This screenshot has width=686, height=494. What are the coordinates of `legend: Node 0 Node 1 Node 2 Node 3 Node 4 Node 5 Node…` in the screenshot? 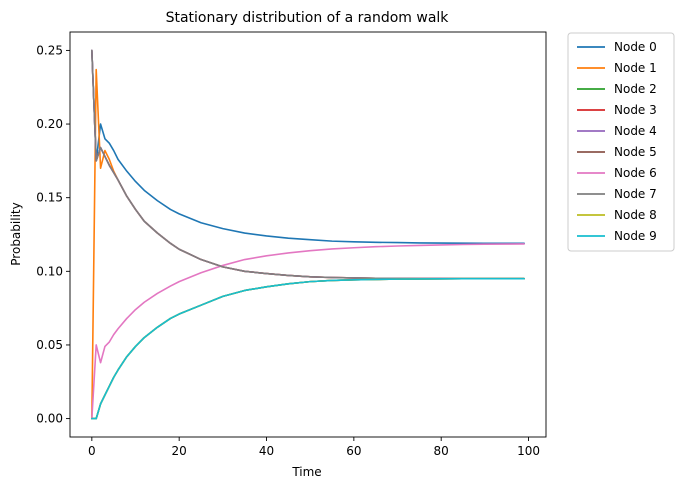 It's located at (621, 142).